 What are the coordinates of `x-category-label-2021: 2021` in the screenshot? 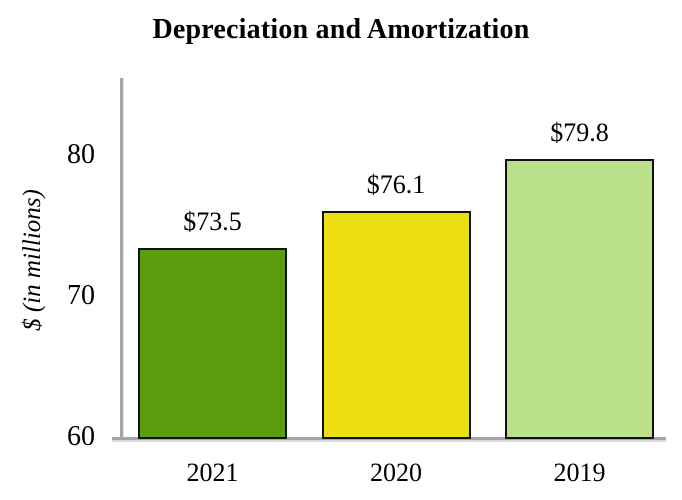 It's located at (212, 472).